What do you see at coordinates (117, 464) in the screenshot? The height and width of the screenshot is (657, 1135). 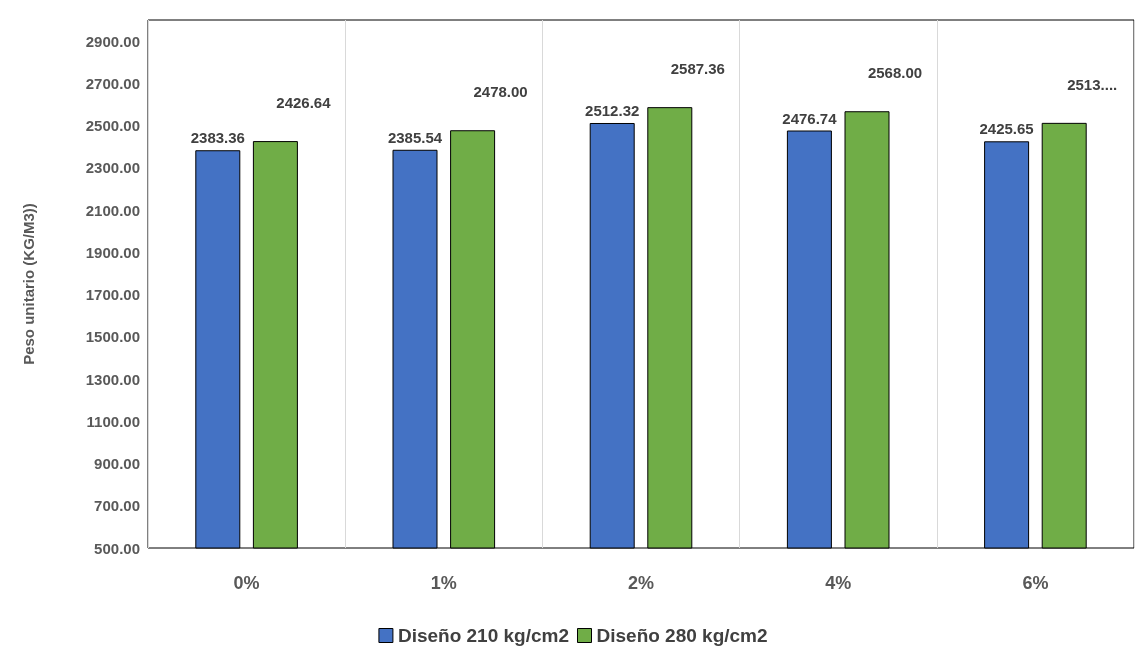 I see `y-tick-label: 900.00` at bounding box center [117, 464].